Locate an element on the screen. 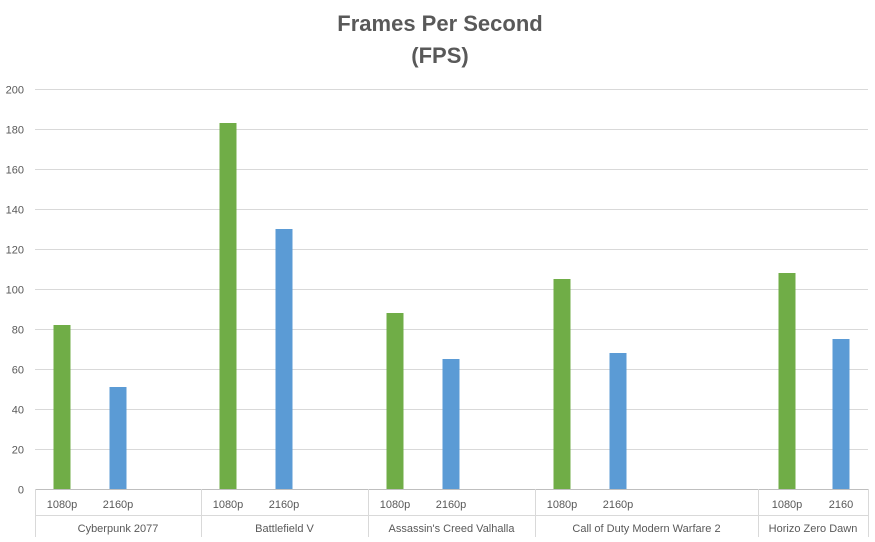  y-tick-label: 40 is located at coordinates (18, 411).